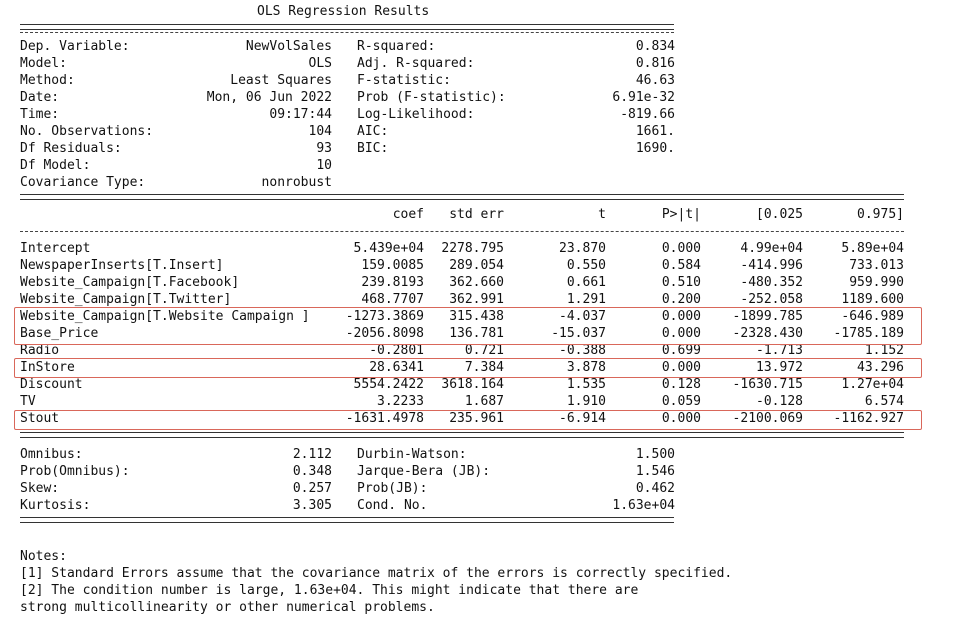  Describe the element at coordinates (312, 454) in the screenshot. I see `diagnostic-value: 2.112` at that location.